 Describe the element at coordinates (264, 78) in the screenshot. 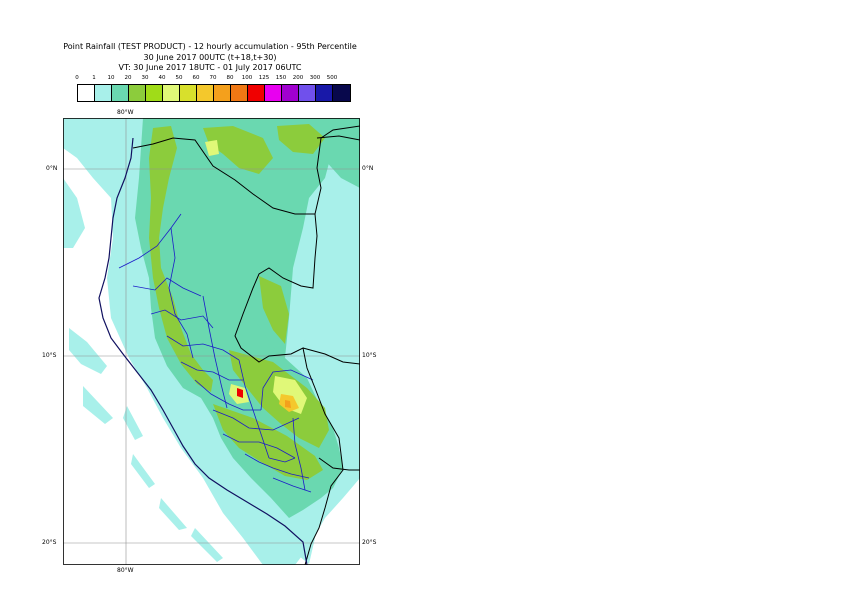

I see `legend-label: 125` at that location.